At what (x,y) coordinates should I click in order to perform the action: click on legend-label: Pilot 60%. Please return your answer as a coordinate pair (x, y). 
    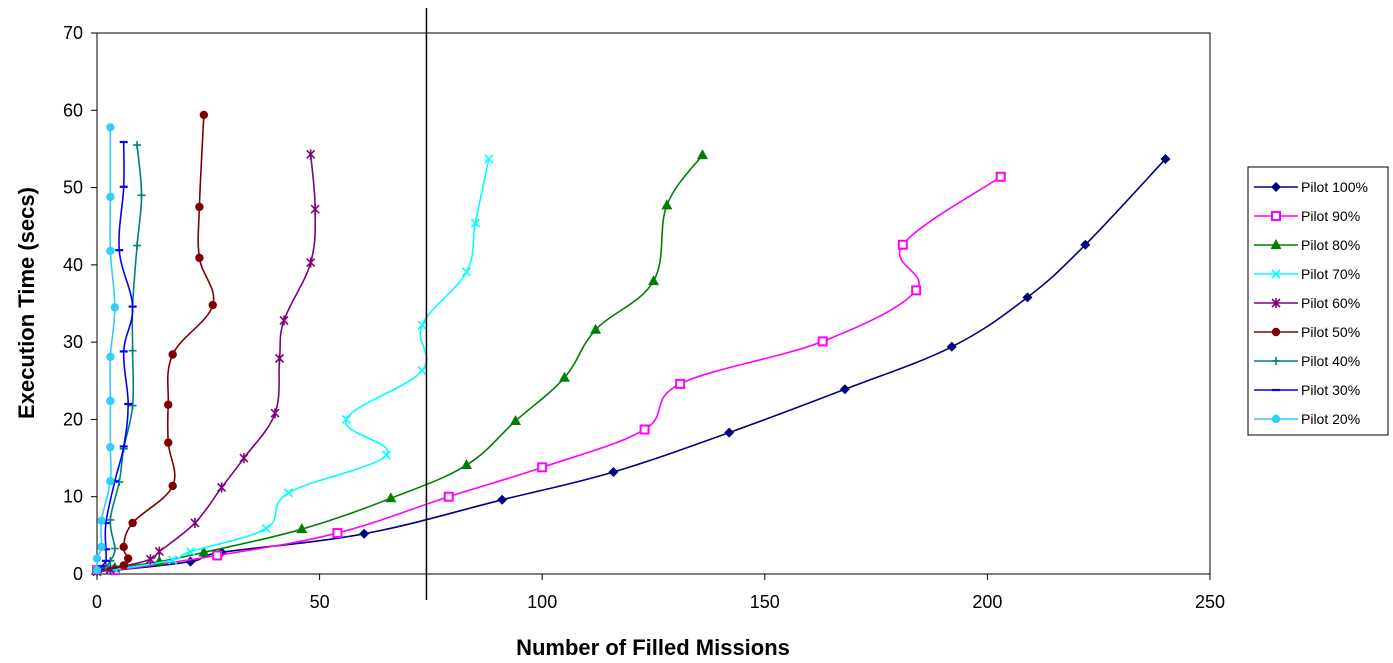
    Looking at the image, I should click on (1330, 303).